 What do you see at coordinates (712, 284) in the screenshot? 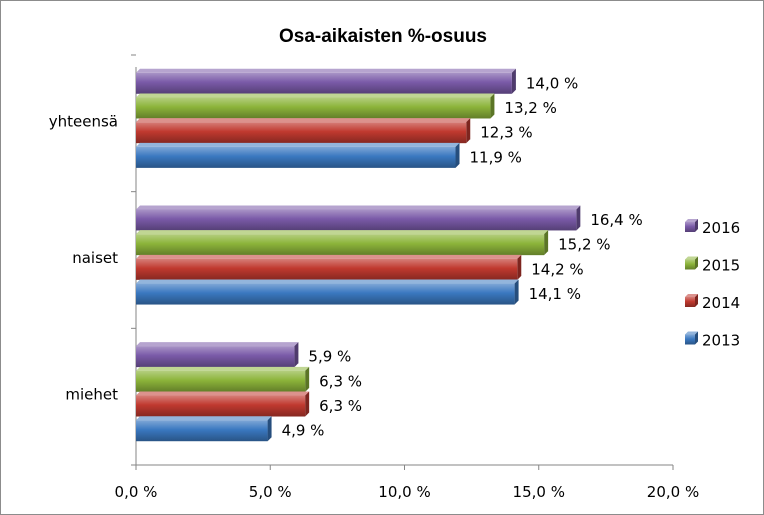
I see `legend: 2016 2015 2014 2013` at bounding box center [712, 284].